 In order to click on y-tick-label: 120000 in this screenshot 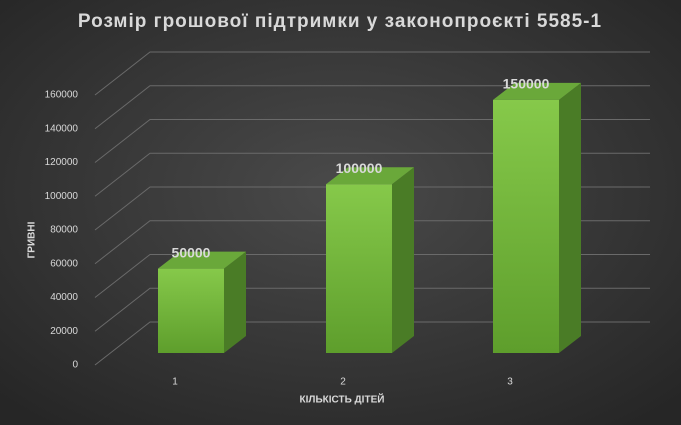, I will do `click(62, 162)`.